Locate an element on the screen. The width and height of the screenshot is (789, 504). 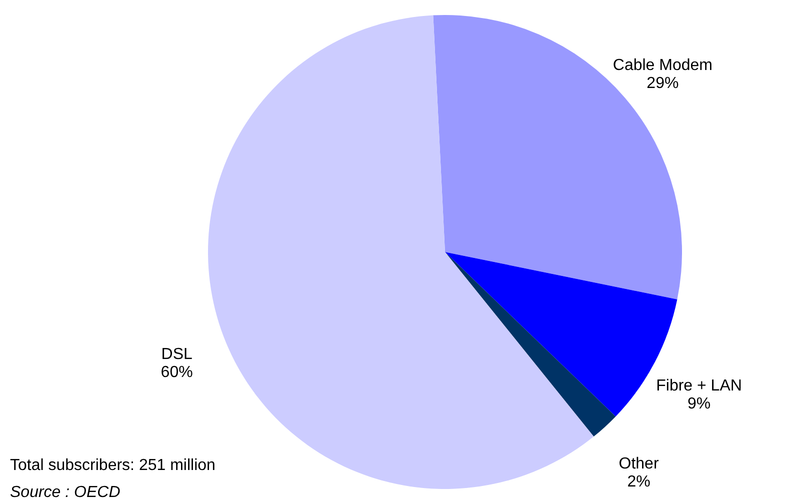
data-label: 29% is located at coordinates (662, 83).